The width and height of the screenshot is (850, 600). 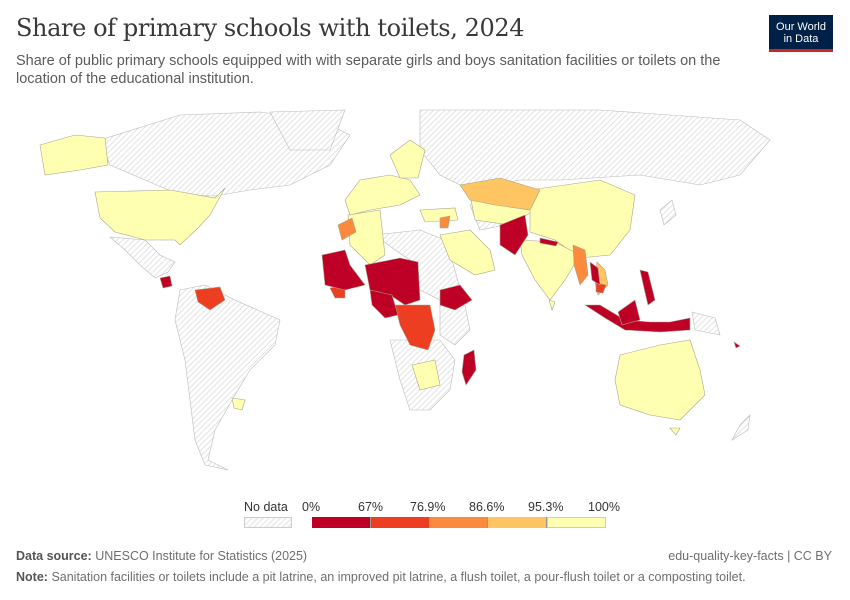 What do you see at coordinates (428, 507) in the screenshot?
I see `legend-tick-2: 76.9%` at bounding box center [428, 507].